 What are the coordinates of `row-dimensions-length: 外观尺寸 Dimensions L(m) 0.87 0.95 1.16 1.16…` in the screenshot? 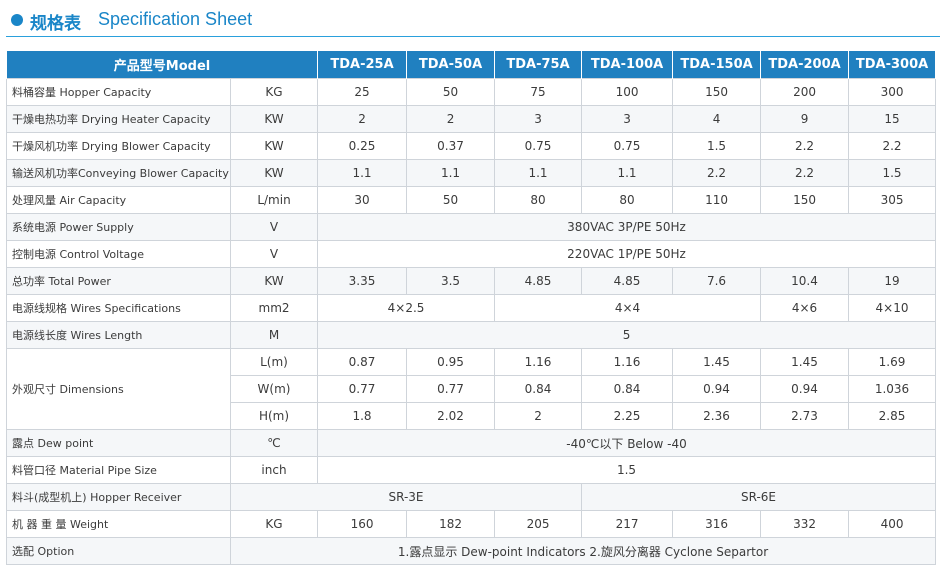 It's located at (471, 389).